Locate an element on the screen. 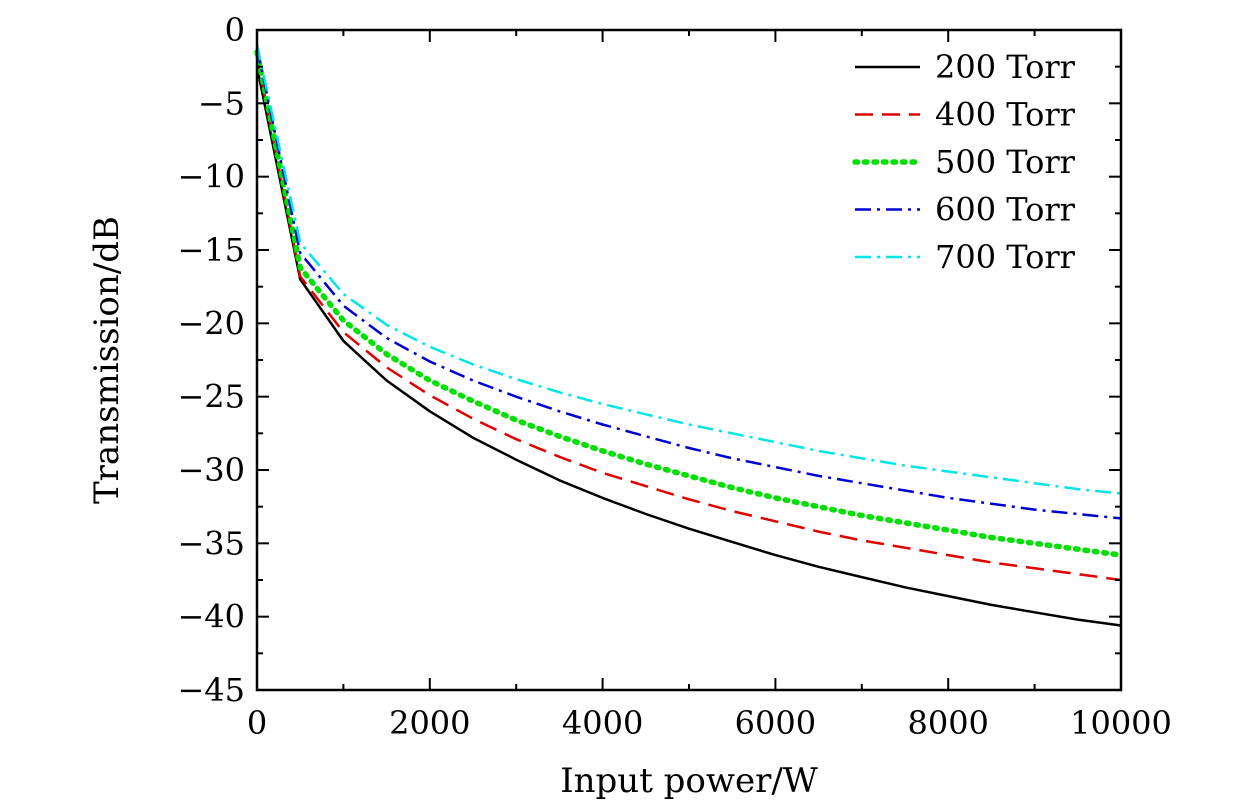 This screenshot has width=1260, height=811. y-tick-label: −45 is located at coordinates (211, 690).